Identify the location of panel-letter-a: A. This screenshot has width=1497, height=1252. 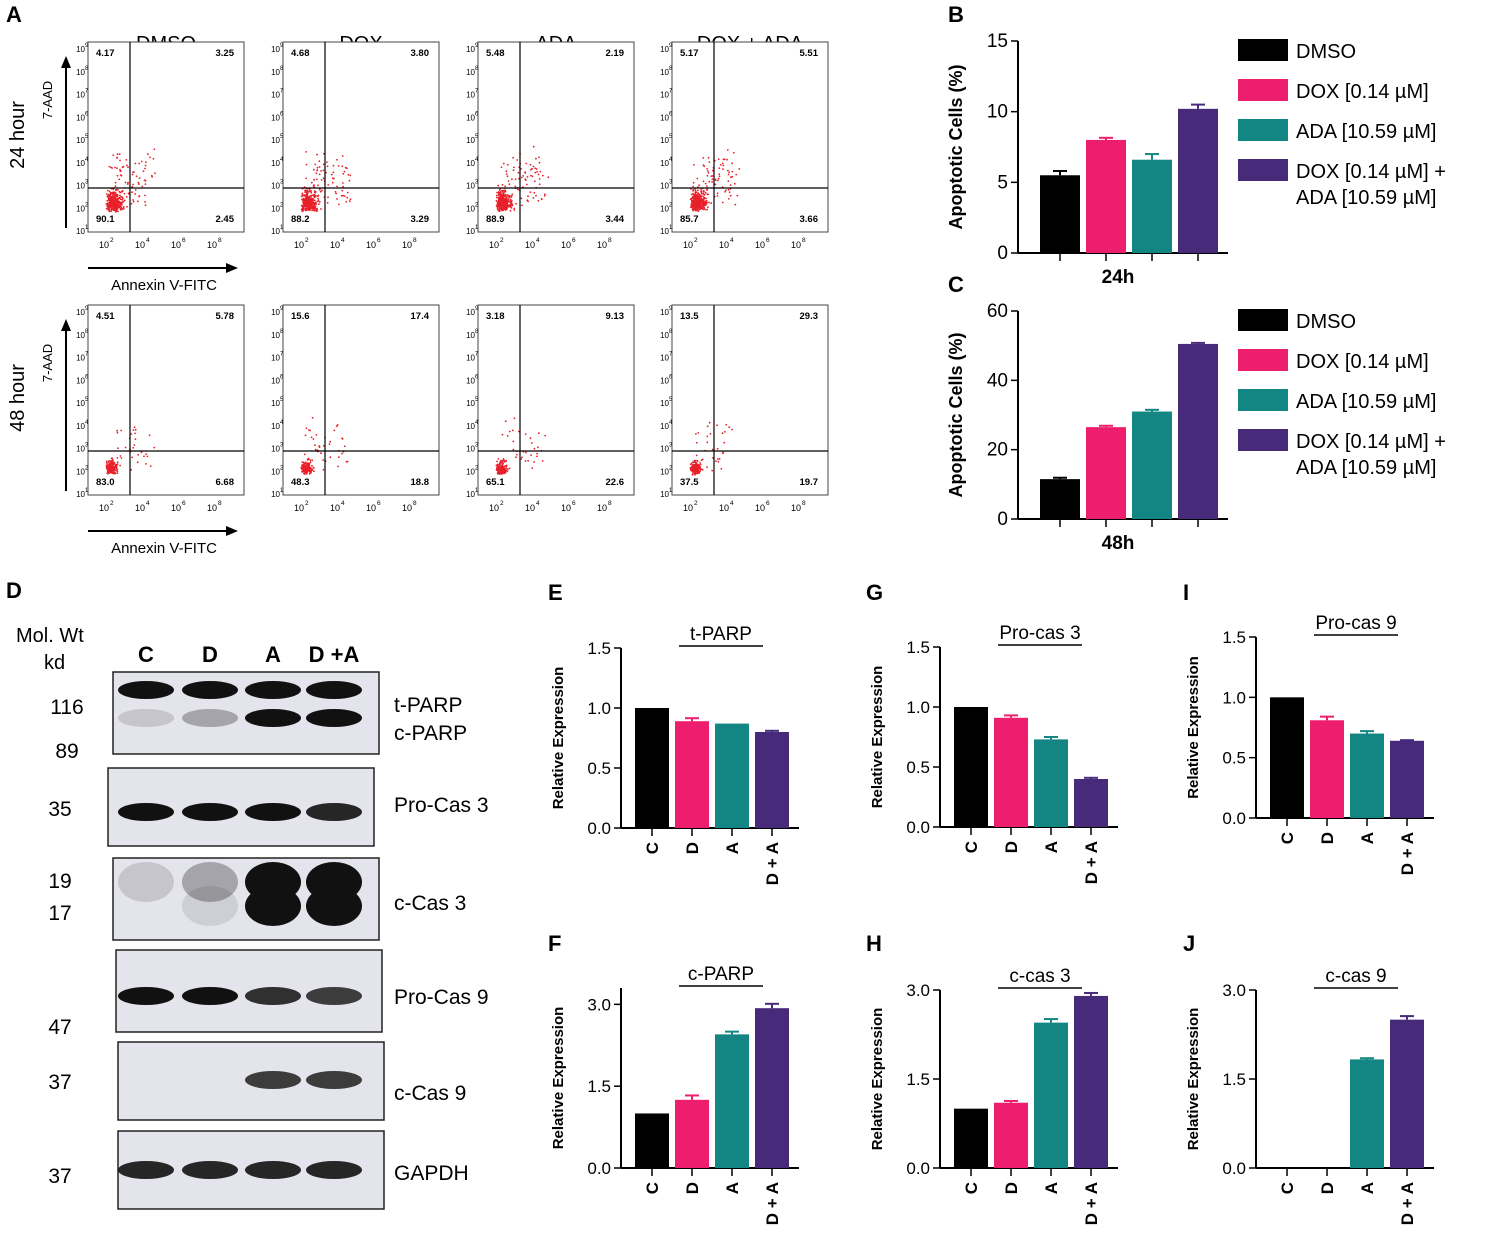
(14, 14).